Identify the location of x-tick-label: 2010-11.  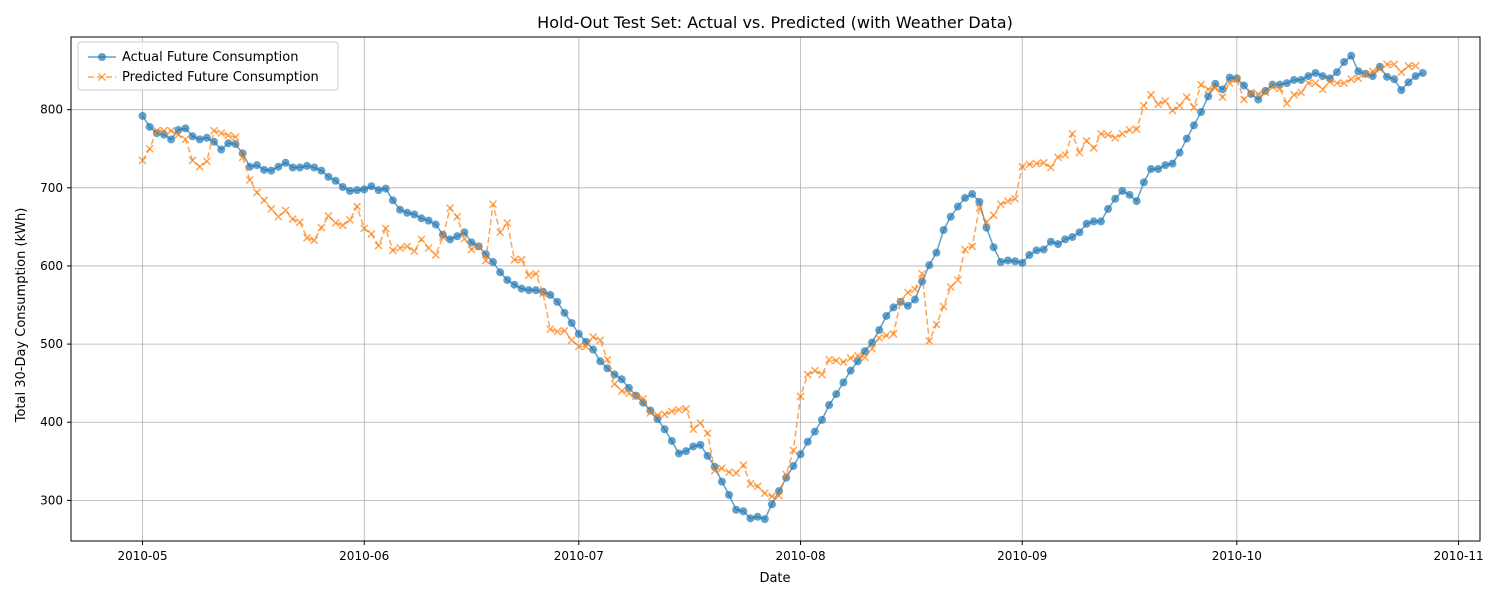
(1458, 556).